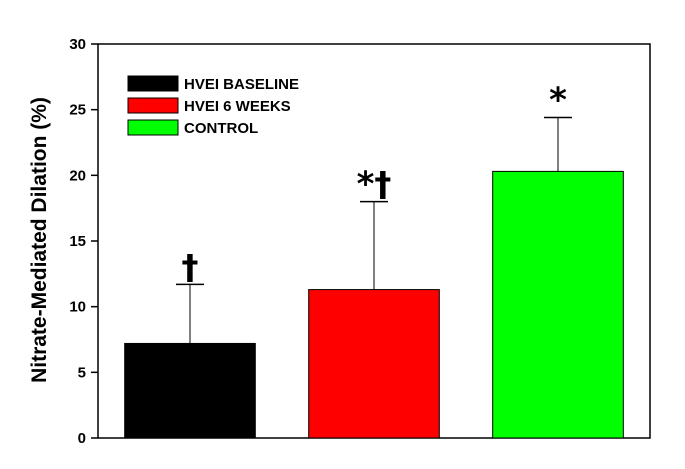 This screenshot has width=685, height=469. What do you see at coordinates (39, 240) in the screenshot?
I see `y-axis-title: Nitrate-Mediated Dilation (%)` at bounding box center [39, 240].